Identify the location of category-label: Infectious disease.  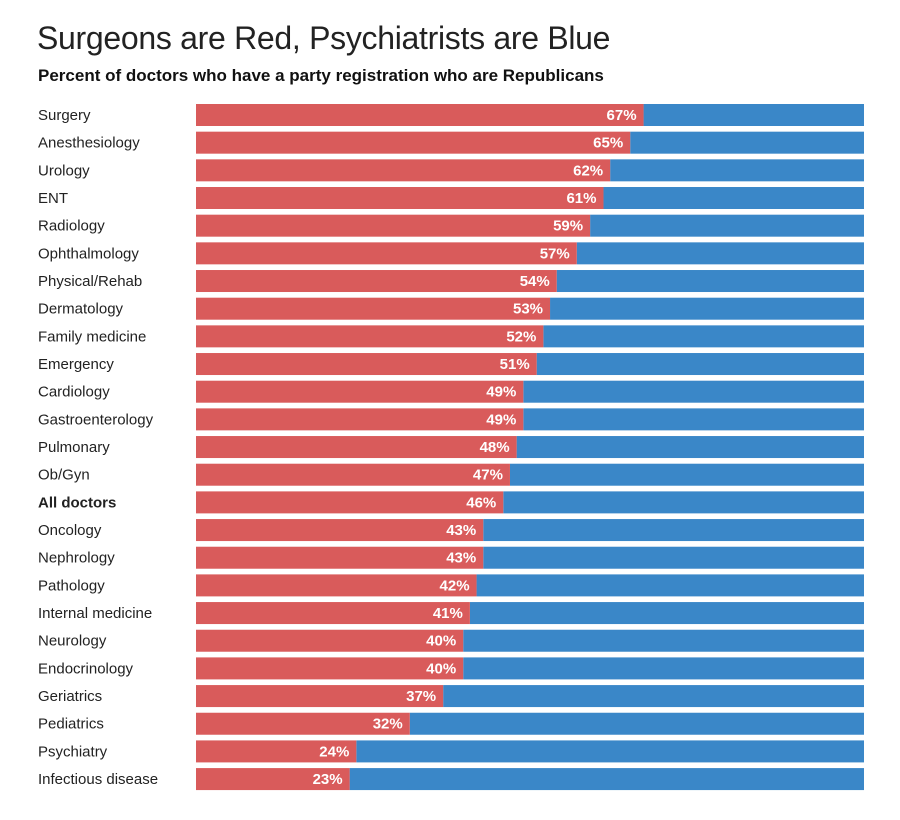
(98, 779).